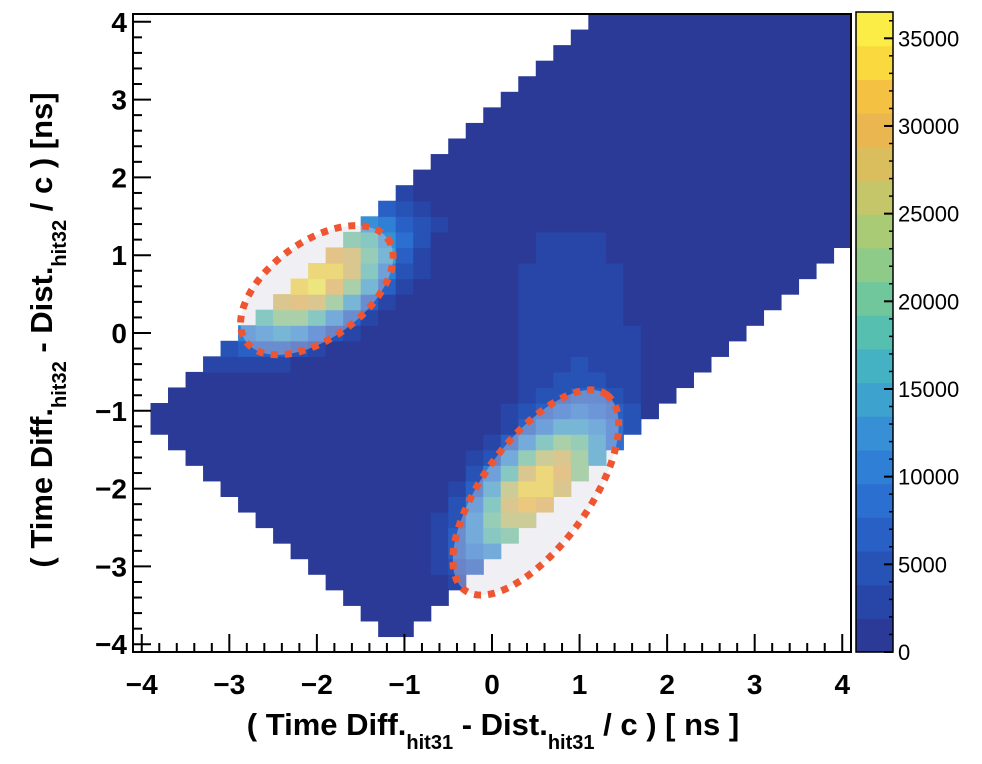 Image resolution: width=982 pixels, height=764 pixels. I want to click on x-tick-label: −3, so click(229, 684).